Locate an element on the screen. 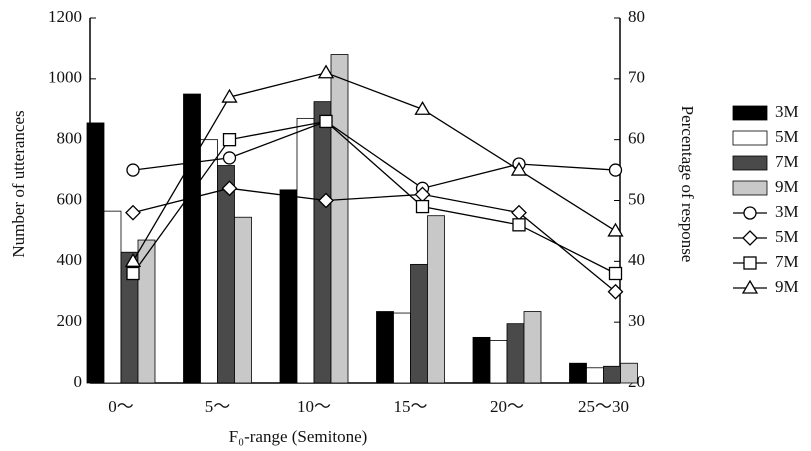 Image resolution: width=811 pixels, height=451 pixels. x-tick-label: 25～30 is located at coordinates (603, 406).